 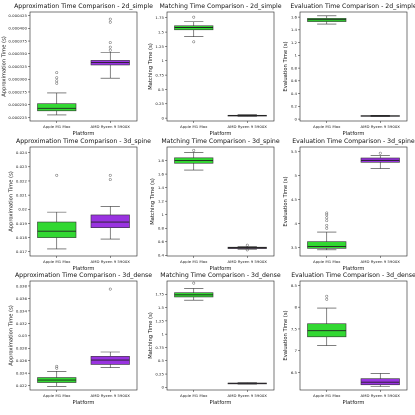 What do you see at coordinates (294, 42) in the screenshot?
I see `y-tick-label: 1.2` at bounding box center [294, 42].